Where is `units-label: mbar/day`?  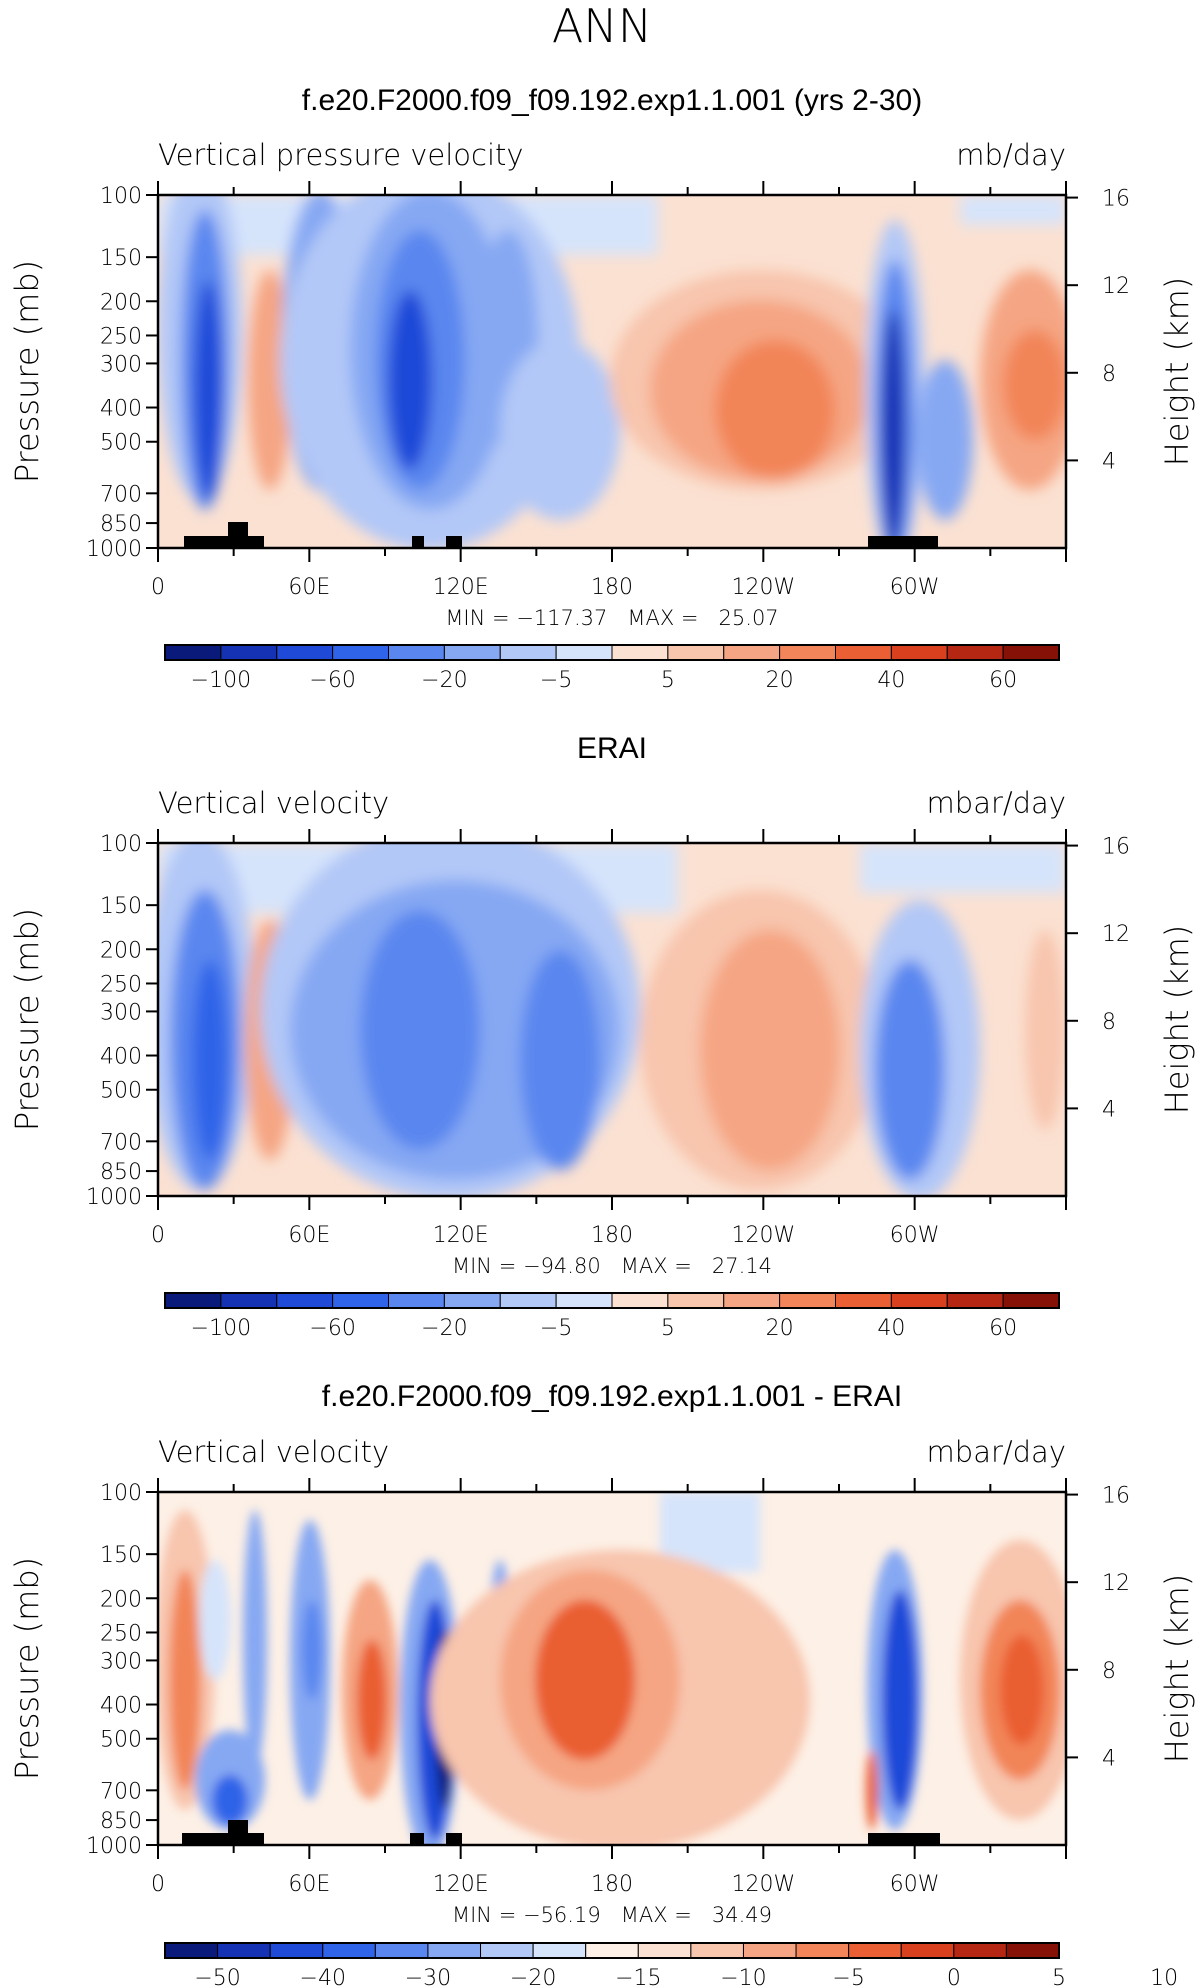
units-label: mbar/day is located at coordinates (996, 1452).